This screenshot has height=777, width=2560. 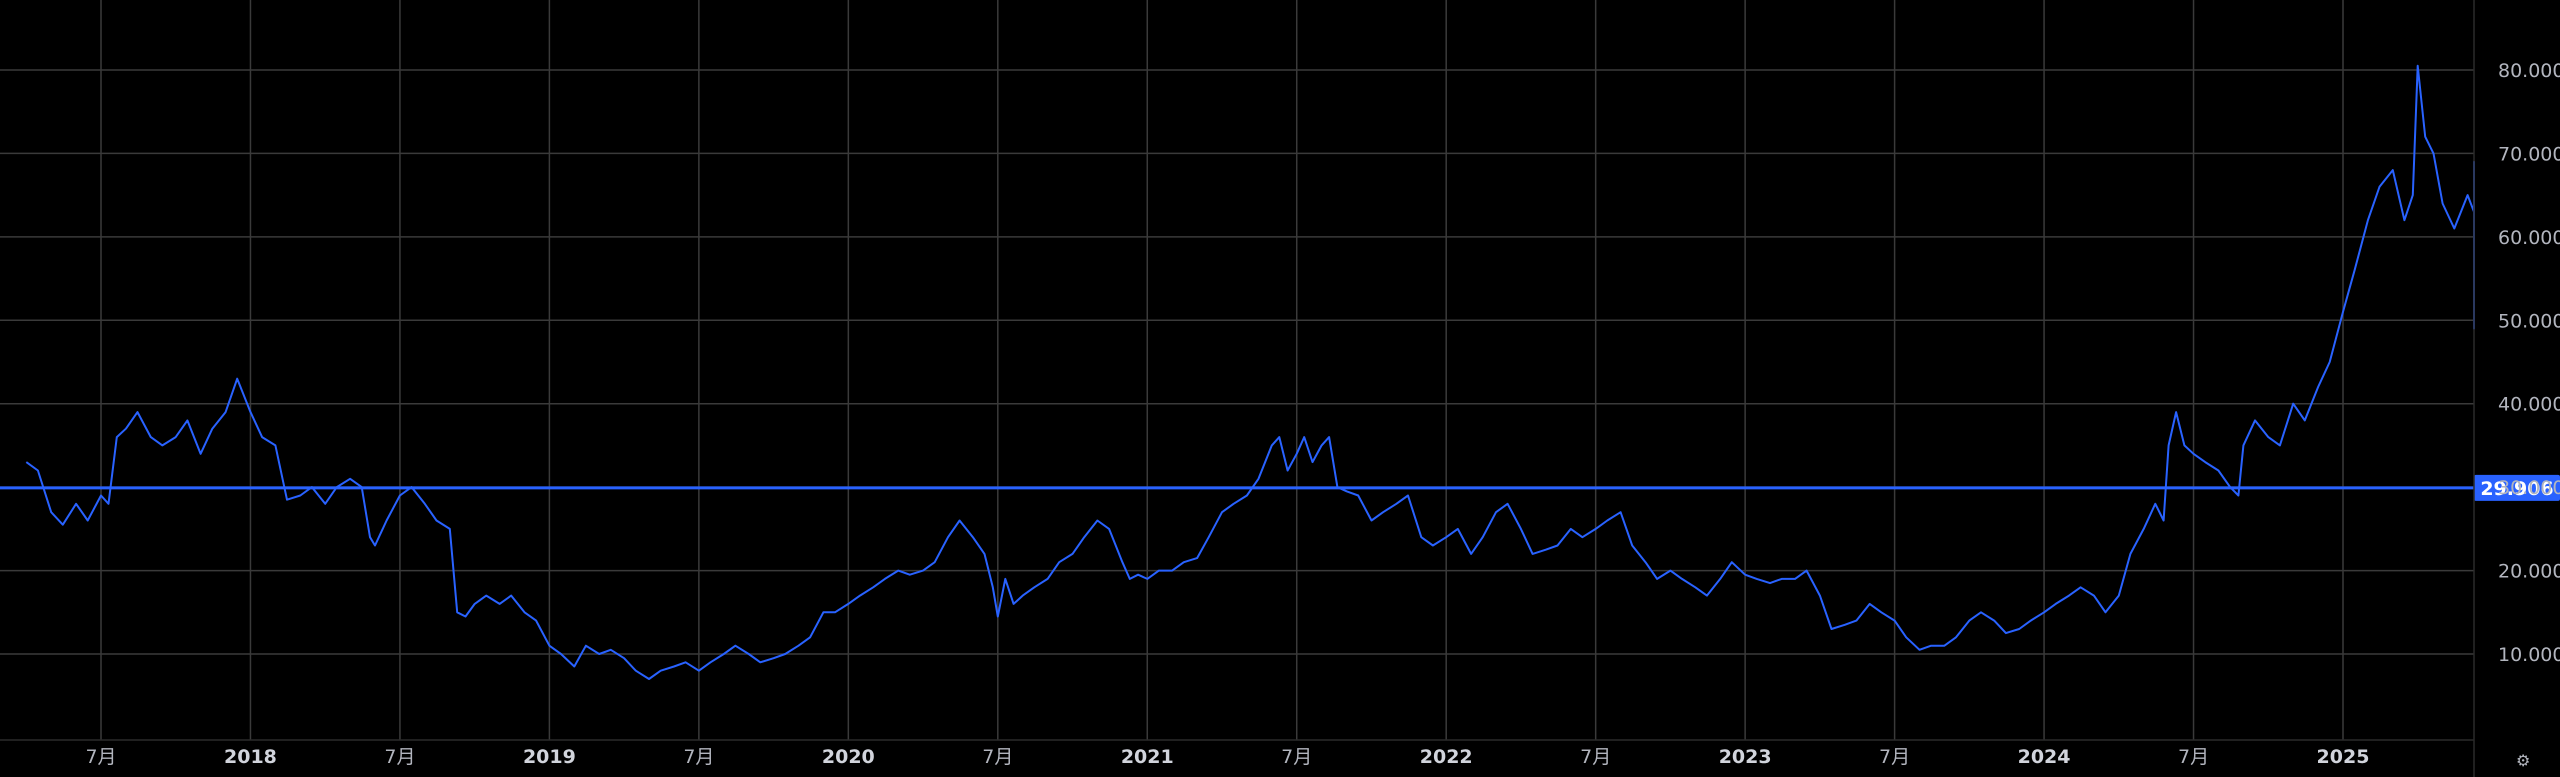 What do you see at coordinates (2044, 757) in the screenshot?
I see `x-tick-label: 2024` at bounding box center [2044, 757].